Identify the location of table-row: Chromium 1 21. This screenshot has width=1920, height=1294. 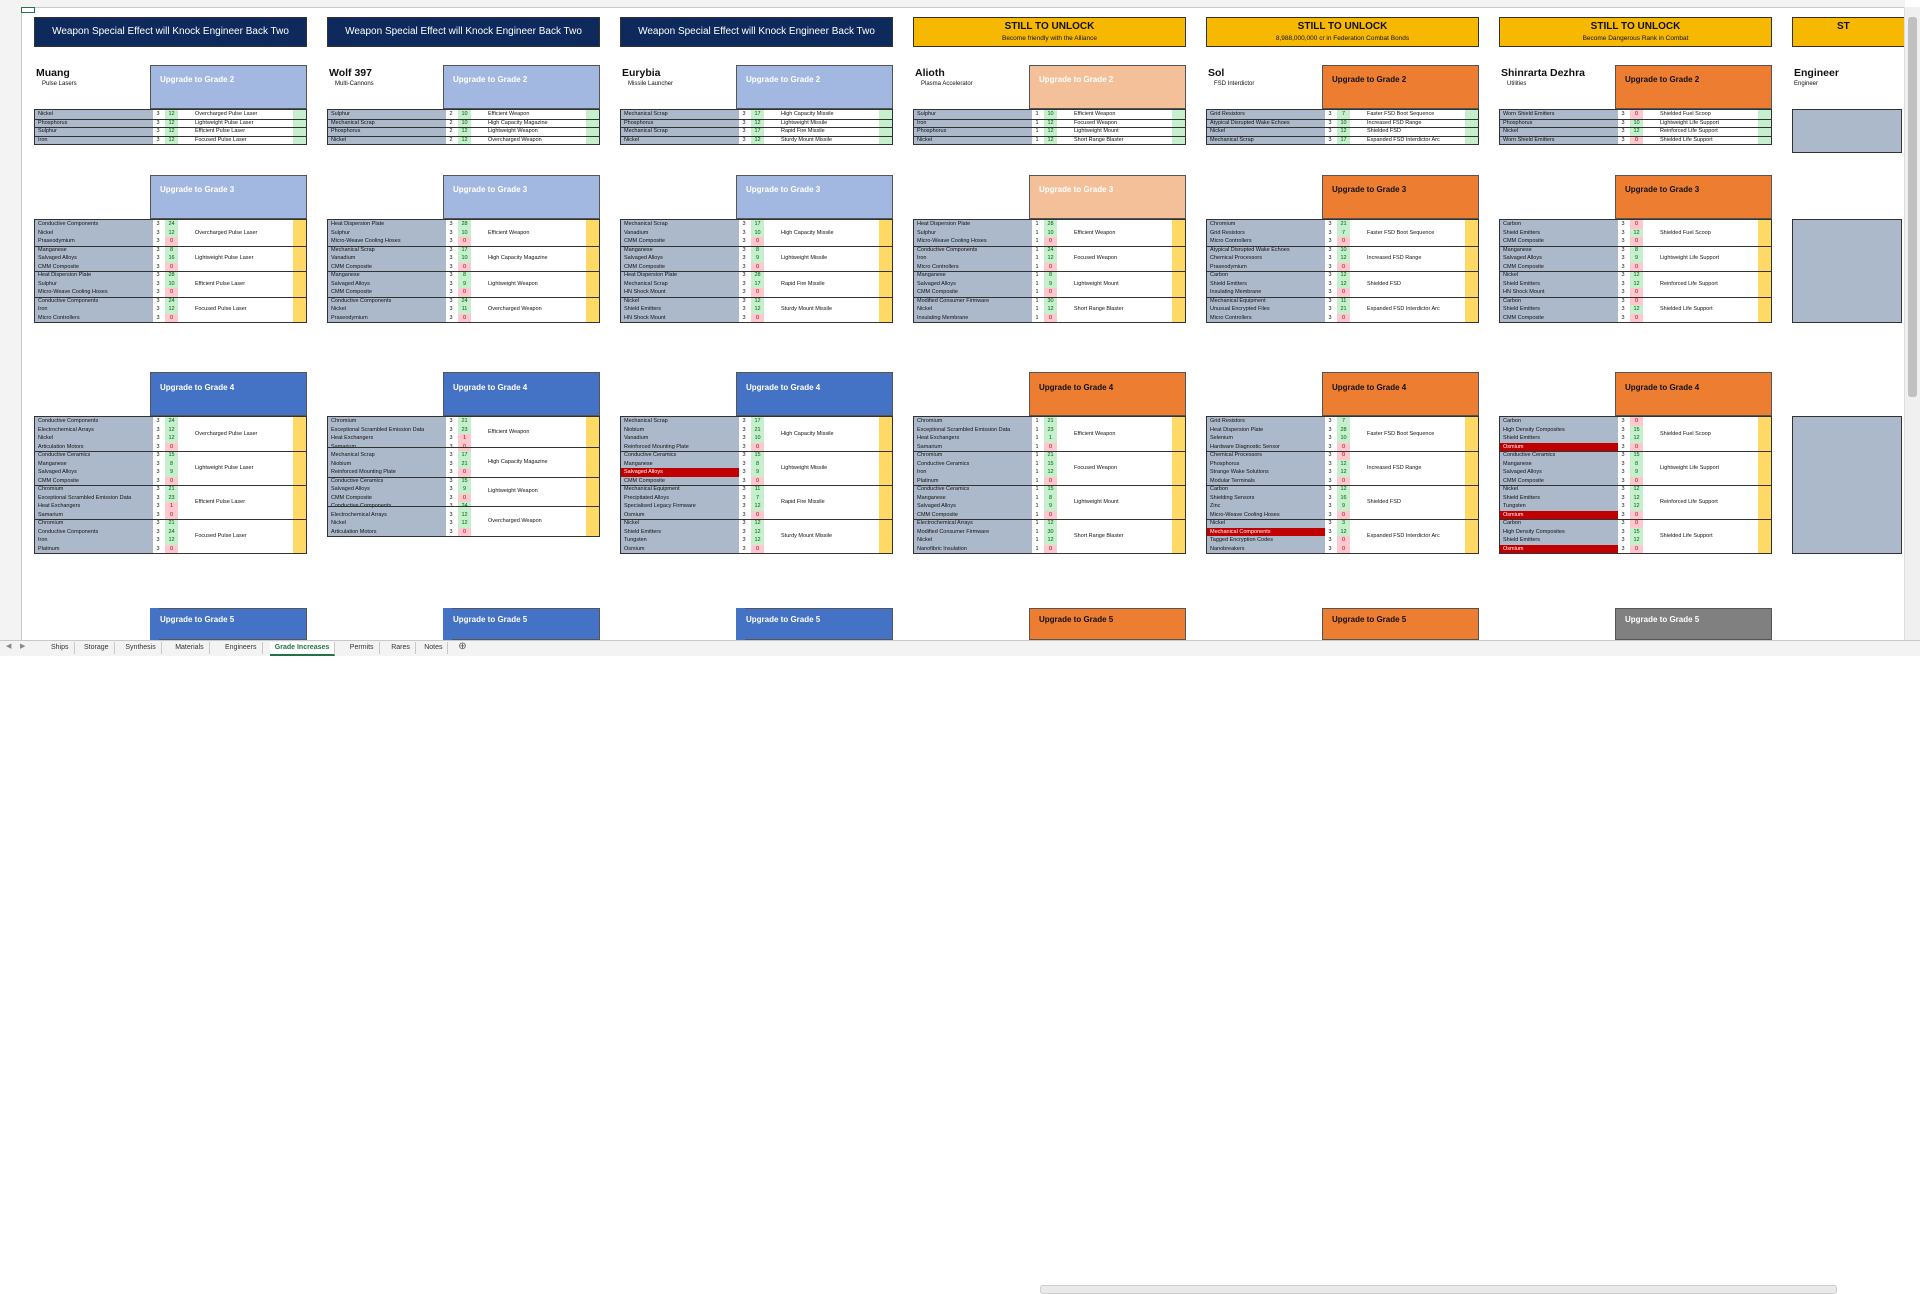
(1049, 455).